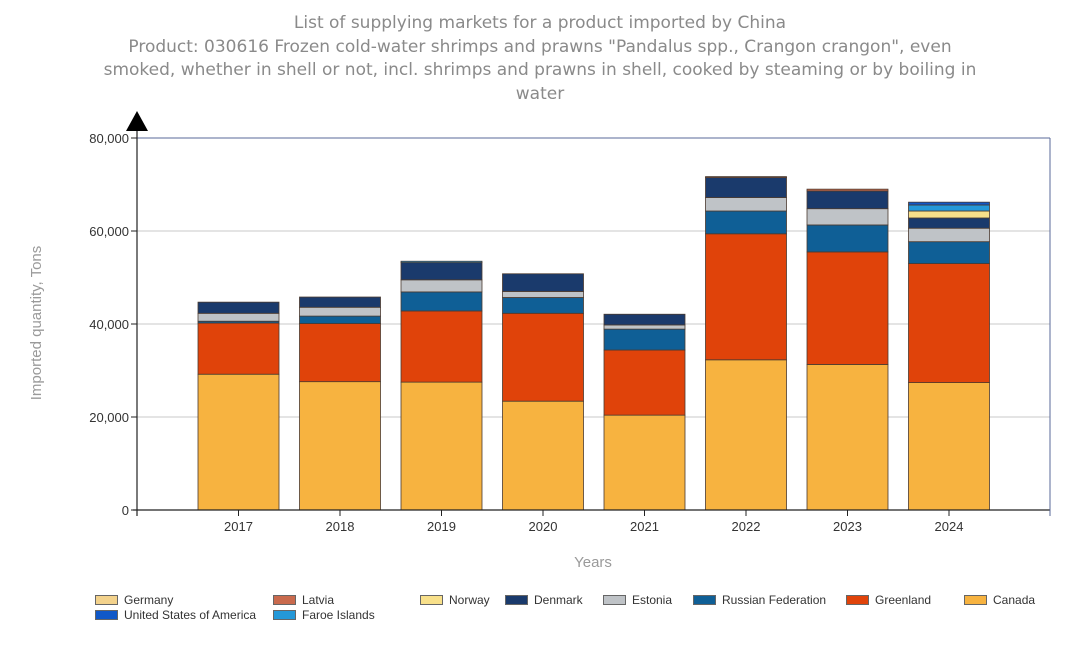 Image resolution: width=1080 pixels, height=646 pixels. I want to click on legend-label: Denmark, so click(558, 599).